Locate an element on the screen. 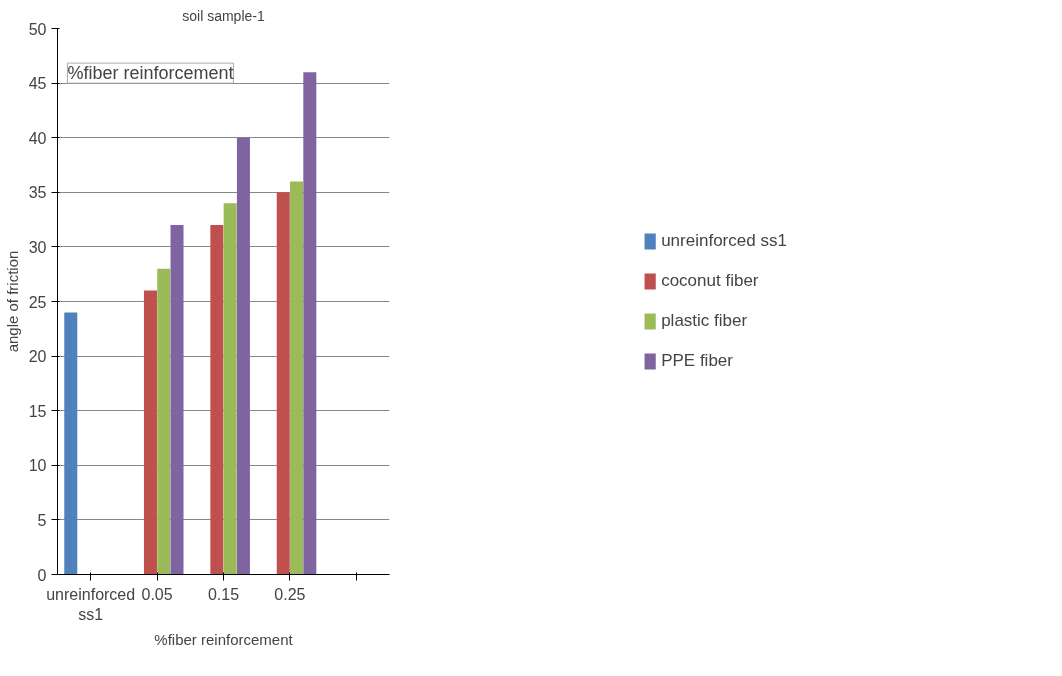 The height and width of the screenshot is (676, 1062). y-tick-label: 20 is located at coordinates (37, 357).